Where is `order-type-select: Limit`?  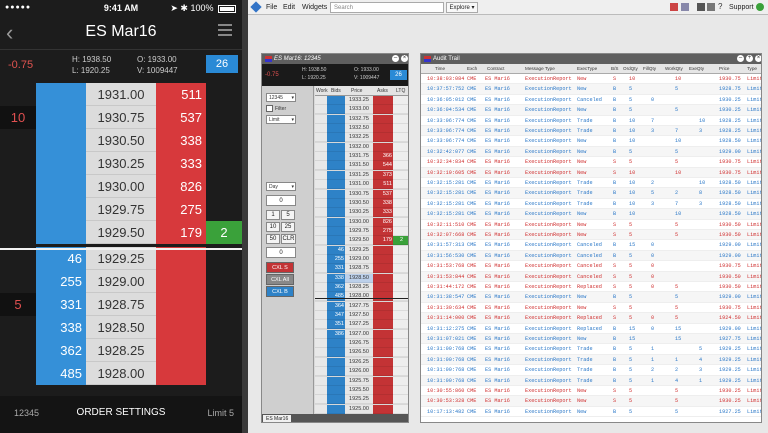
order-type-select: Limit is located at coordinates (281, 119).